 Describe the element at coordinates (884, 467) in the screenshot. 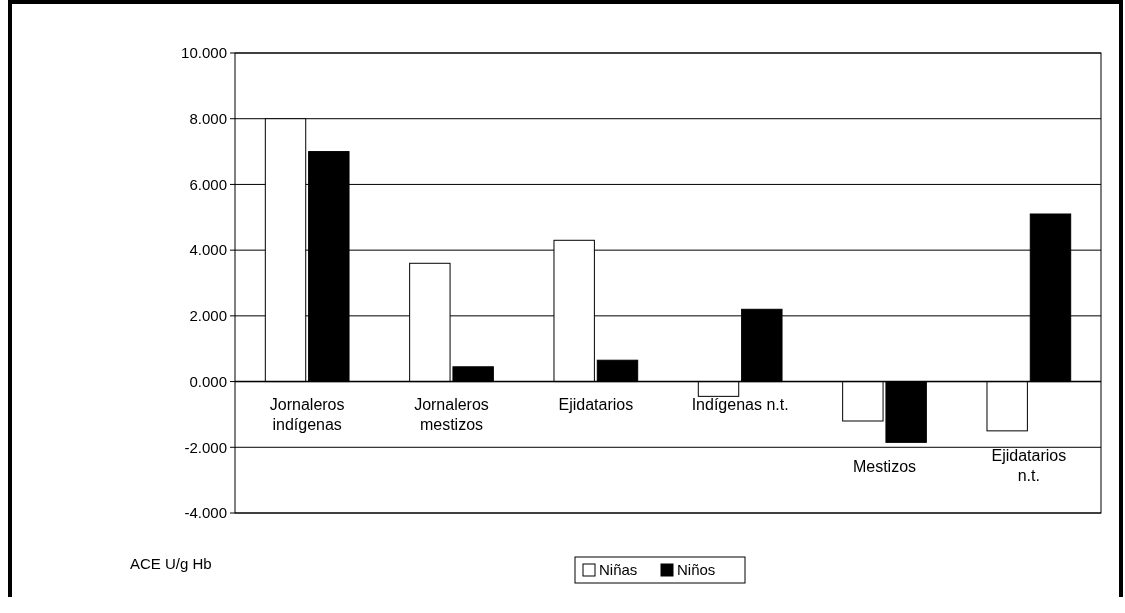

I see `x-tick-label: Mestizos` at that location.